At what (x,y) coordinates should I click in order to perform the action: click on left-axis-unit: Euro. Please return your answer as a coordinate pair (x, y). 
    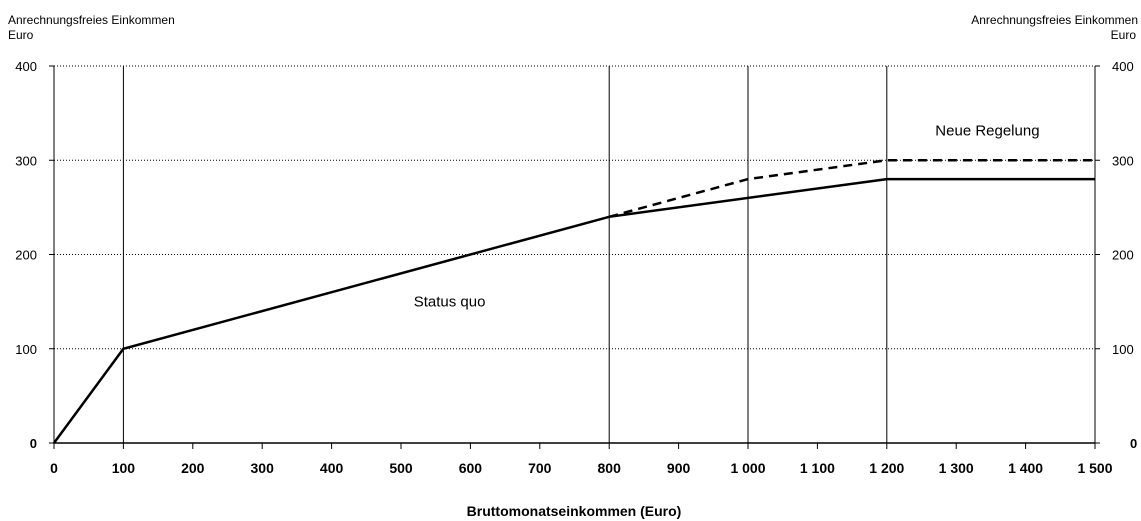
    Looking at the image, I should click on (21, 35).